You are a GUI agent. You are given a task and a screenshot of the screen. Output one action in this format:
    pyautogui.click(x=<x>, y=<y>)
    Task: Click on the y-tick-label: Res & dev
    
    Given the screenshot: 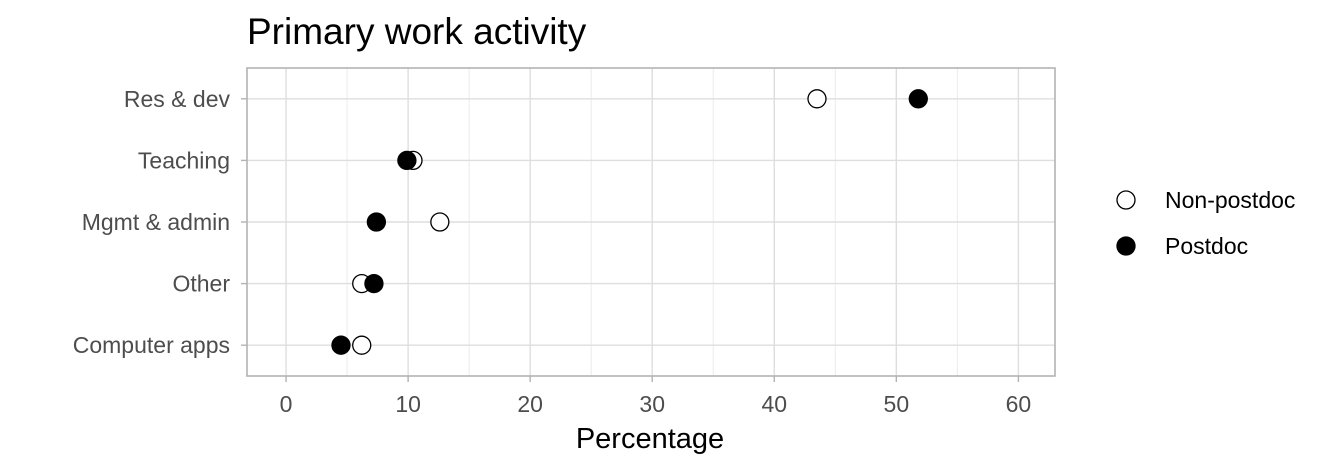 What is the action you would take?
    pyautogui.click(x=177, y=99)
    